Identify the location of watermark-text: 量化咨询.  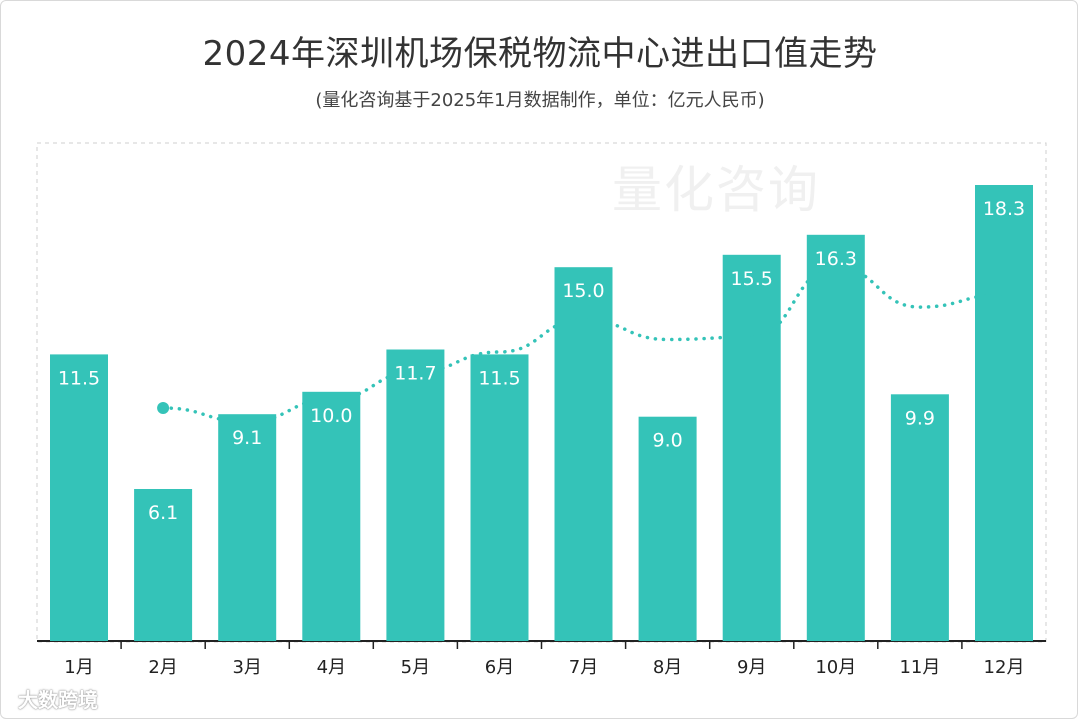
(716, 190).